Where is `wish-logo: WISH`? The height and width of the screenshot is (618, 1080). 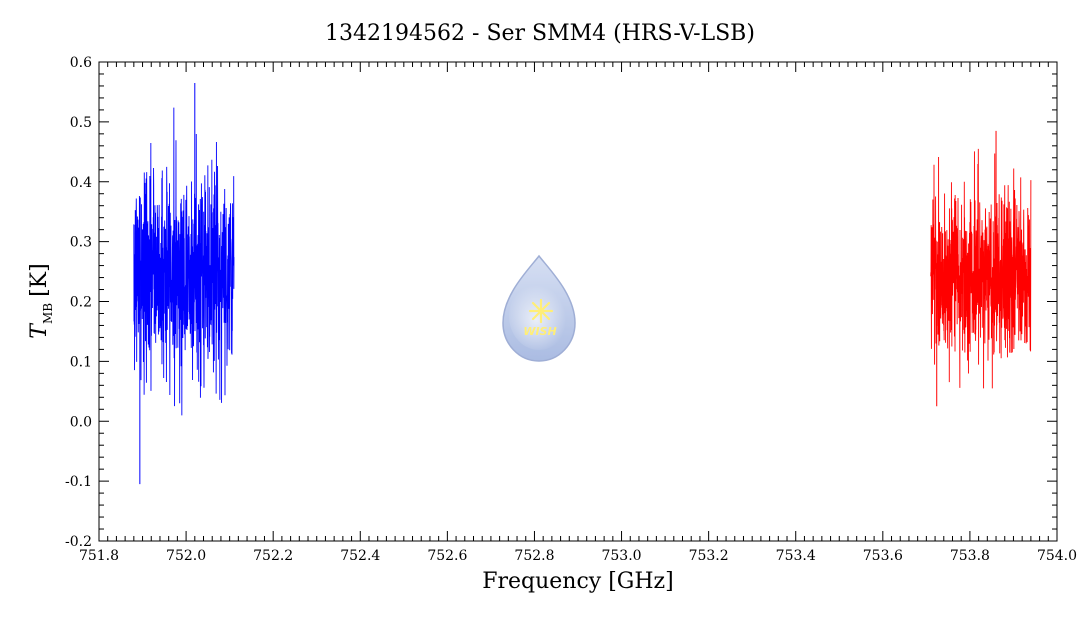
wish-logo: WISH is located at coordinates (539, 308).